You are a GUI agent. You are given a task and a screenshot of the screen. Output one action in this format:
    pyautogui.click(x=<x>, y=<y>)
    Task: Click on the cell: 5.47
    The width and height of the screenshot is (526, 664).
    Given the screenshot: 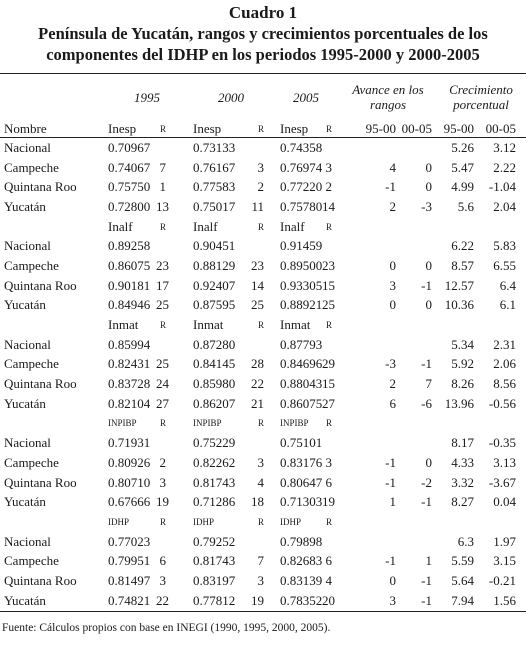 What is the action you would take?
    pyautogui.click(x=462, y=167)
    